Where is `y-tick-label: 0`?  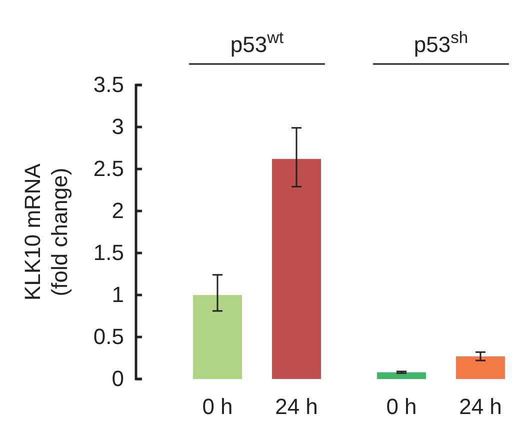
y-tick-label: 0 is located at coordinates (118, 379).